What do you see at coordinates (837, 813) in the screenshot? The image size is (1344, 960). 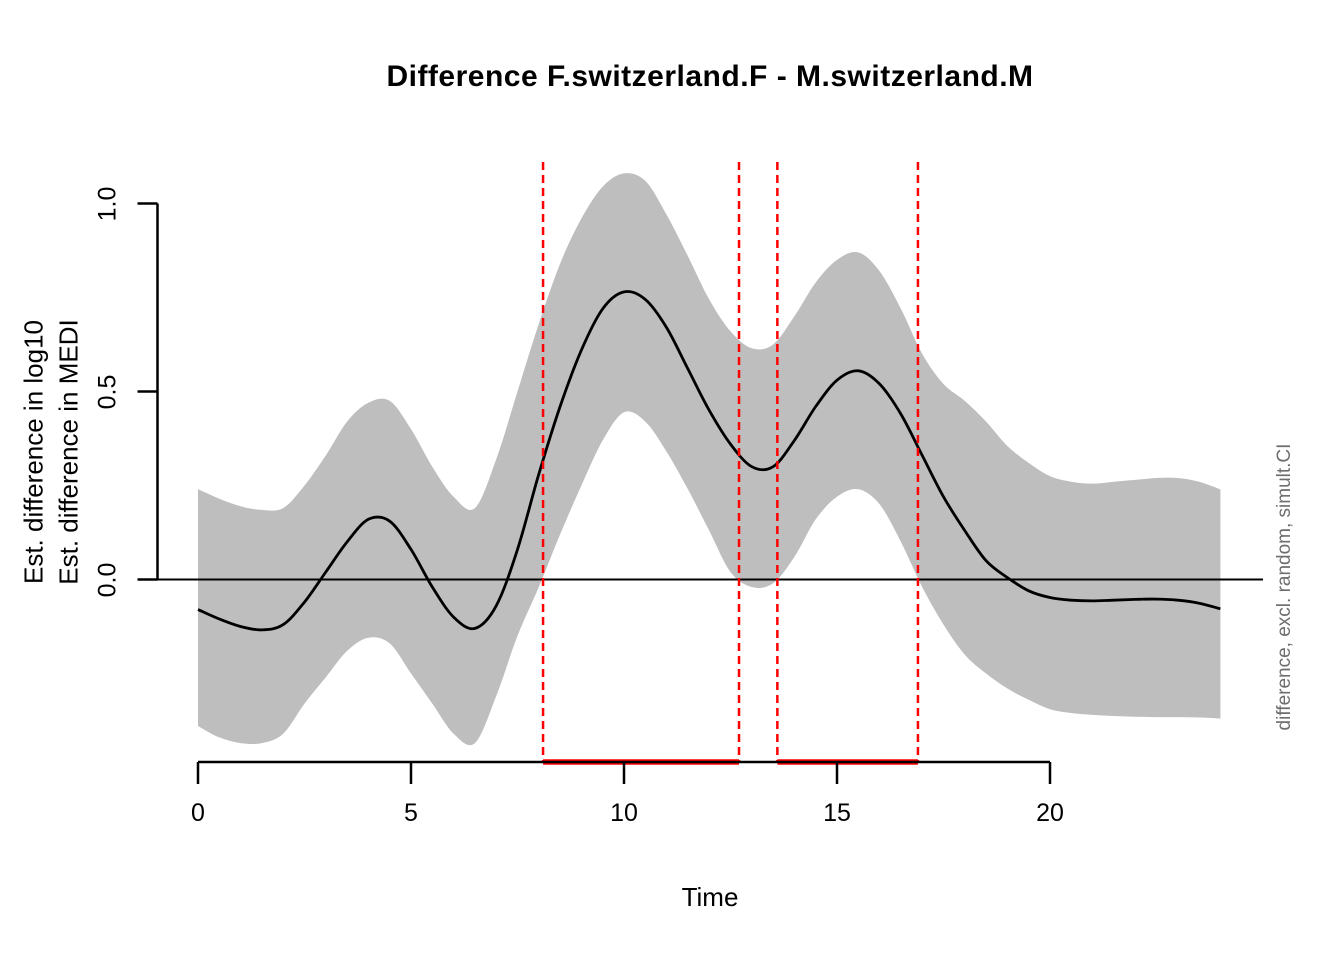 I see `x-tick-label-15: 15` at bounding box center [837, 813].